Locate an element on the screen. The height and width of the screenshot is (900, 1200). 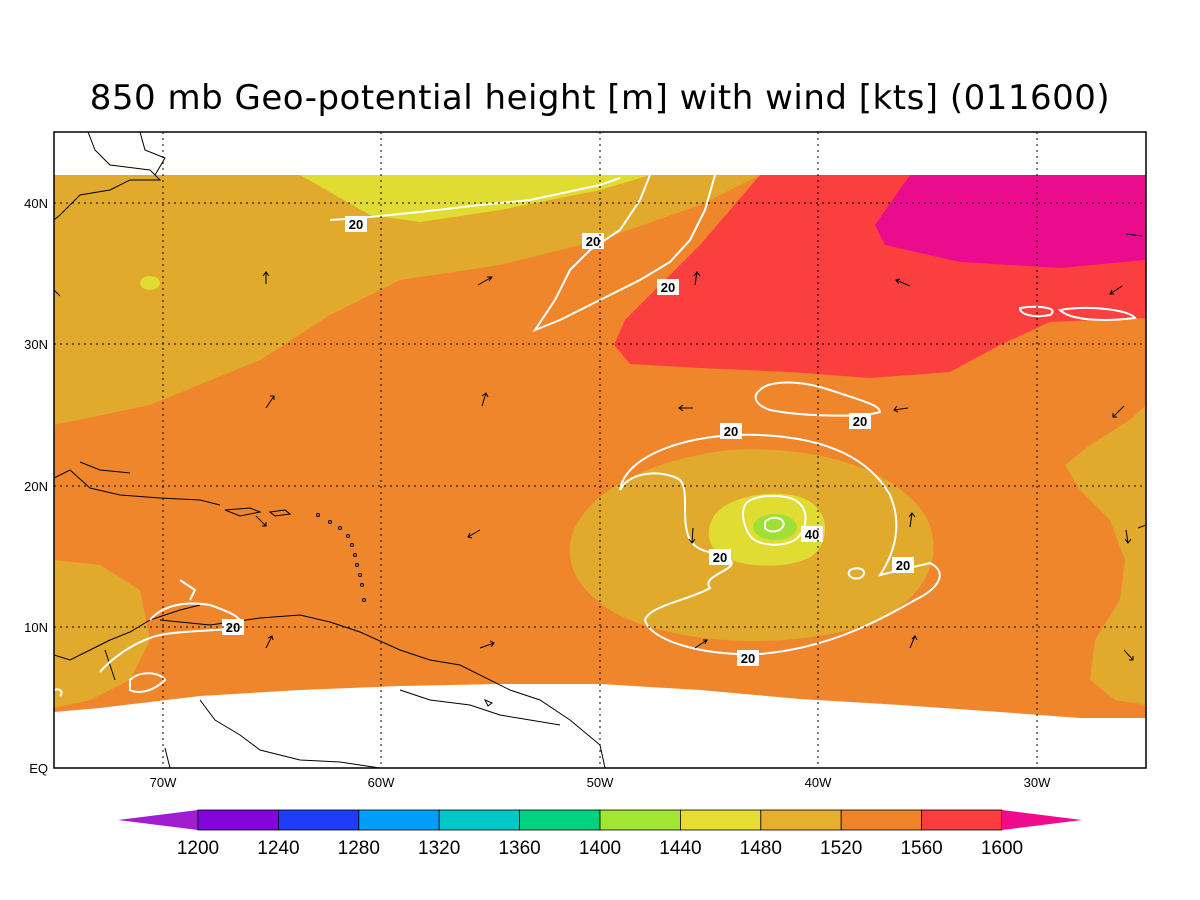
height-fill-1480-north is located at coordinates (475, 198).